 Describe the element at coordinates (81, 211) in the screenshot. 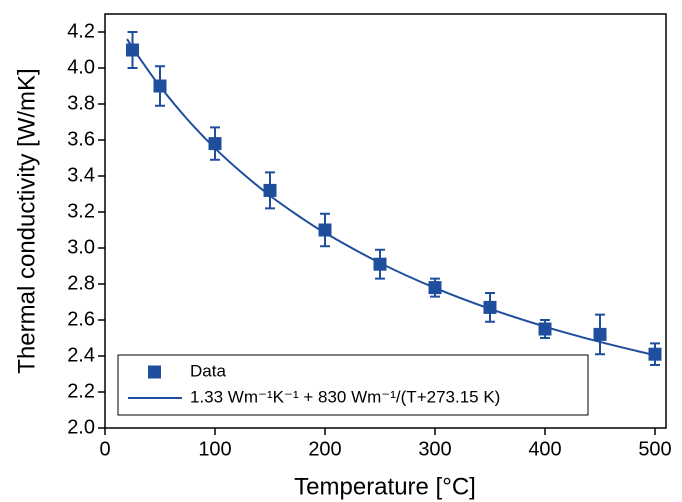

I see `y-tick-label: 3.2` at that location.